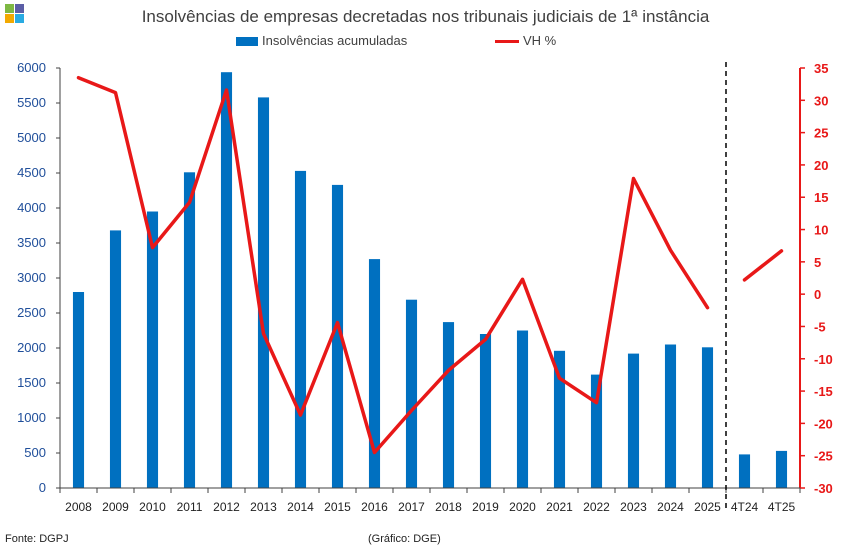 Image resolution: width=851 pixels, height=557 pixels. Describe the element at coordinates (31, 277) in the screenshot. I see `y-left-tick-label: 3000` at that location.